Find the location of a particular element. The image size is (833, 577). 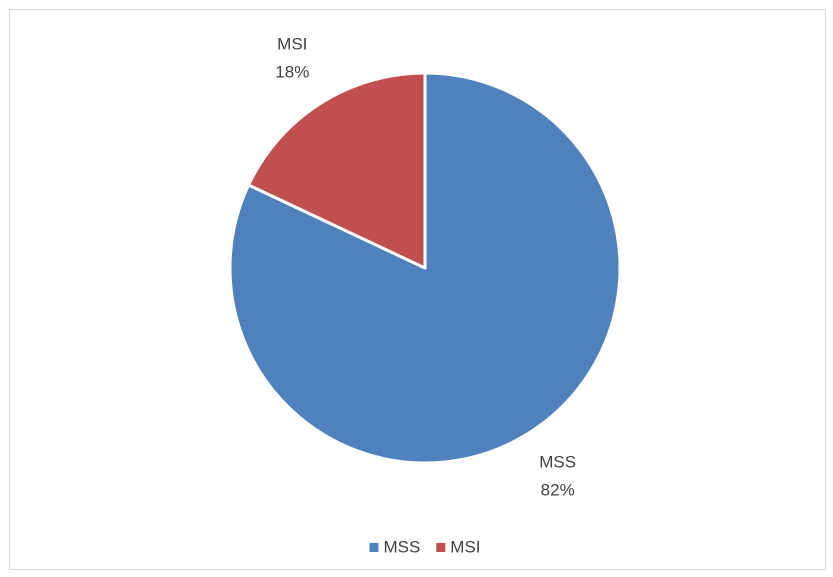

legend: MSS MSI is located at coordinates (425, 546).